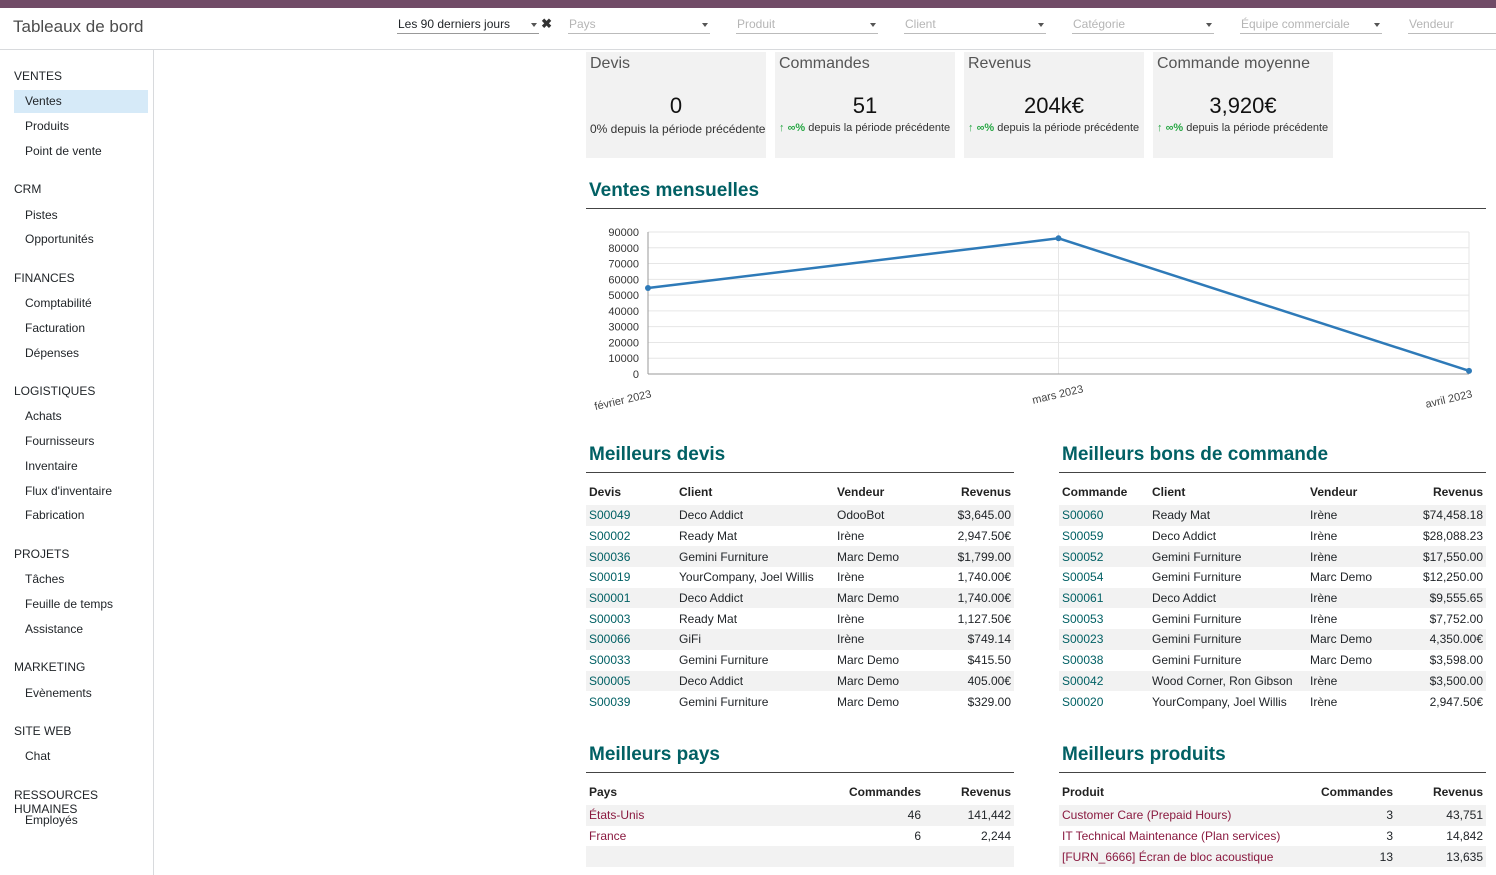  Describe the element at coordinates (43, 416) in the screenshot. I see `sidebar-item-achats: Achats` at that location.